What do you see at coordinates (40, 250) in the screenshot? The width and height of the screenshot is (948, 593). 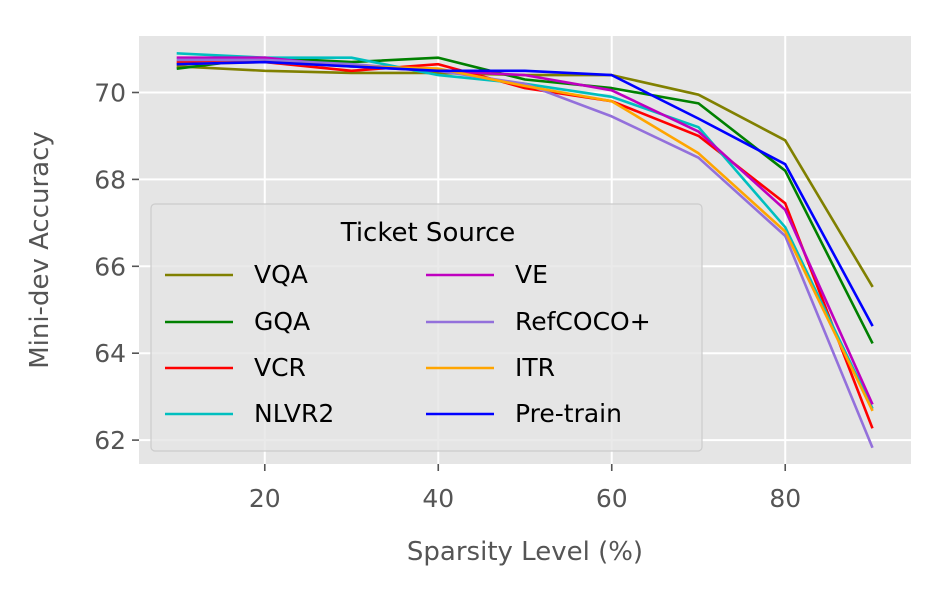 I see `y-axis-label: Mini-dev Accuracy` at bounding box center [40, 250].